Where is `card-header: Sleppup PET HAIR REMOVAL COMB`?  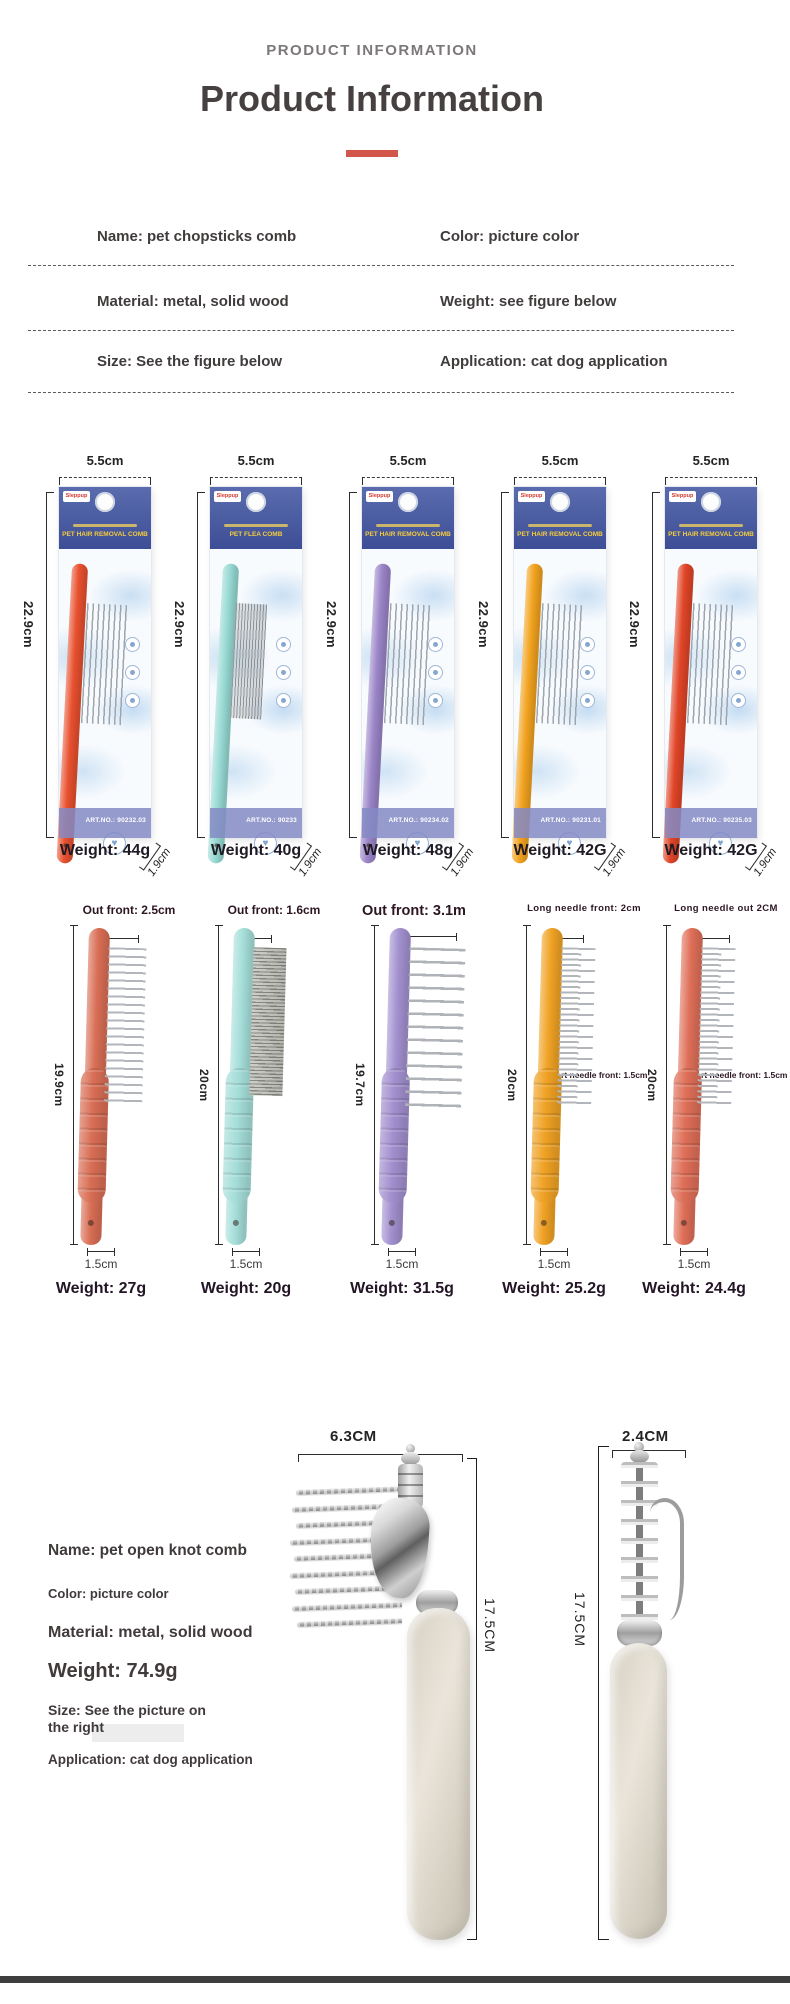 card-header: Sleppup PET HAIR REMOVAL COMB is located at coordinates (711, 518).